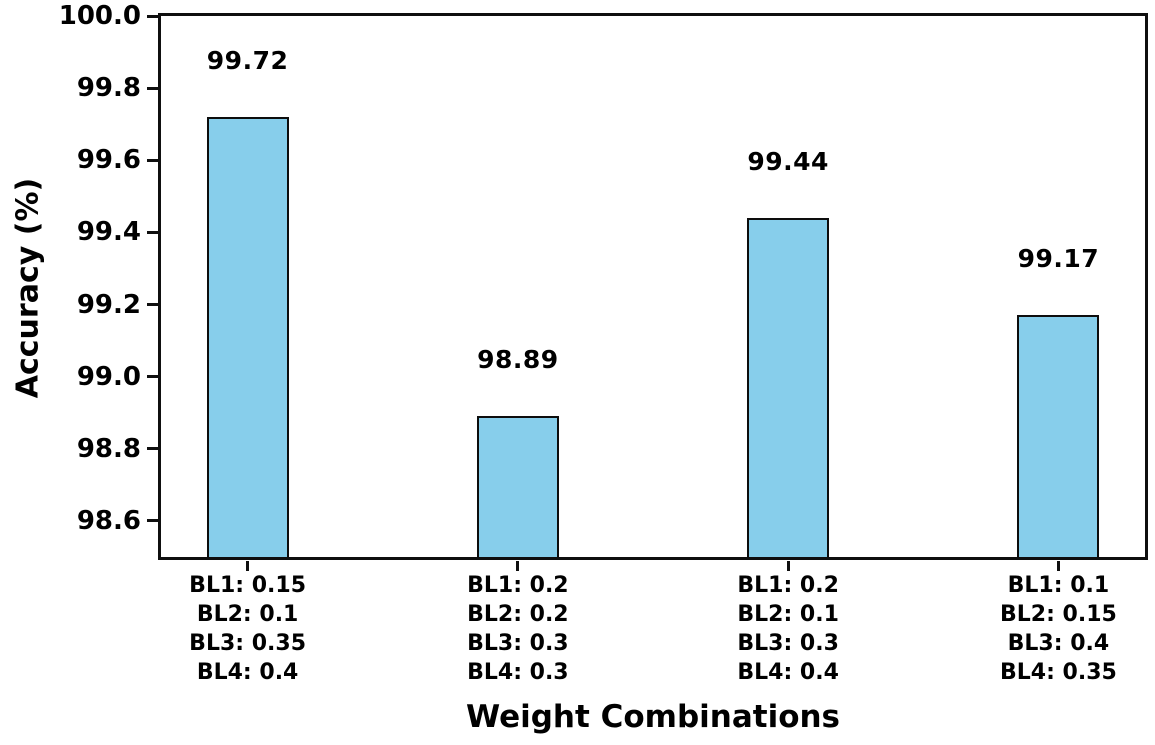 The height and width of the screenshot is (745, 1155). What do you see at coordinates (518, 614) in the screenshot?
I see `category-line: BL2: 0.2` at bounding box center [518, 614].